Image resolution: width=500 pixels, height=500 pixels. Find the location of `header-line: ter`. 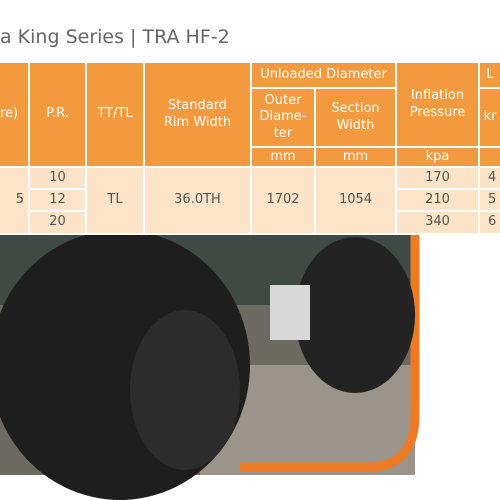

header-line: ter is located at coordinates (283, 133).